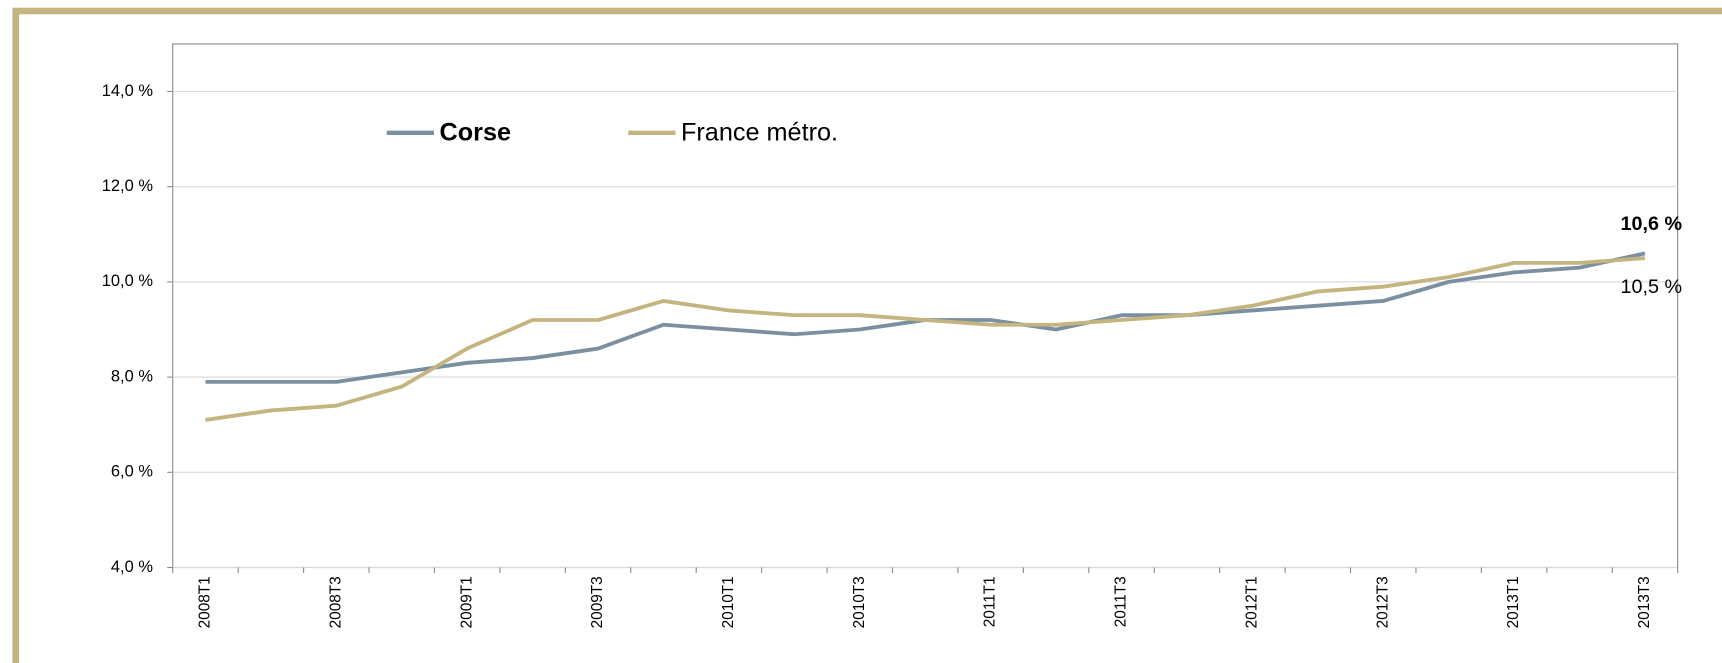 Image resolution: width=1722 pixels, height=663 pixels. I want to click on x-tick-label: 2008T1, so click(205, 602).